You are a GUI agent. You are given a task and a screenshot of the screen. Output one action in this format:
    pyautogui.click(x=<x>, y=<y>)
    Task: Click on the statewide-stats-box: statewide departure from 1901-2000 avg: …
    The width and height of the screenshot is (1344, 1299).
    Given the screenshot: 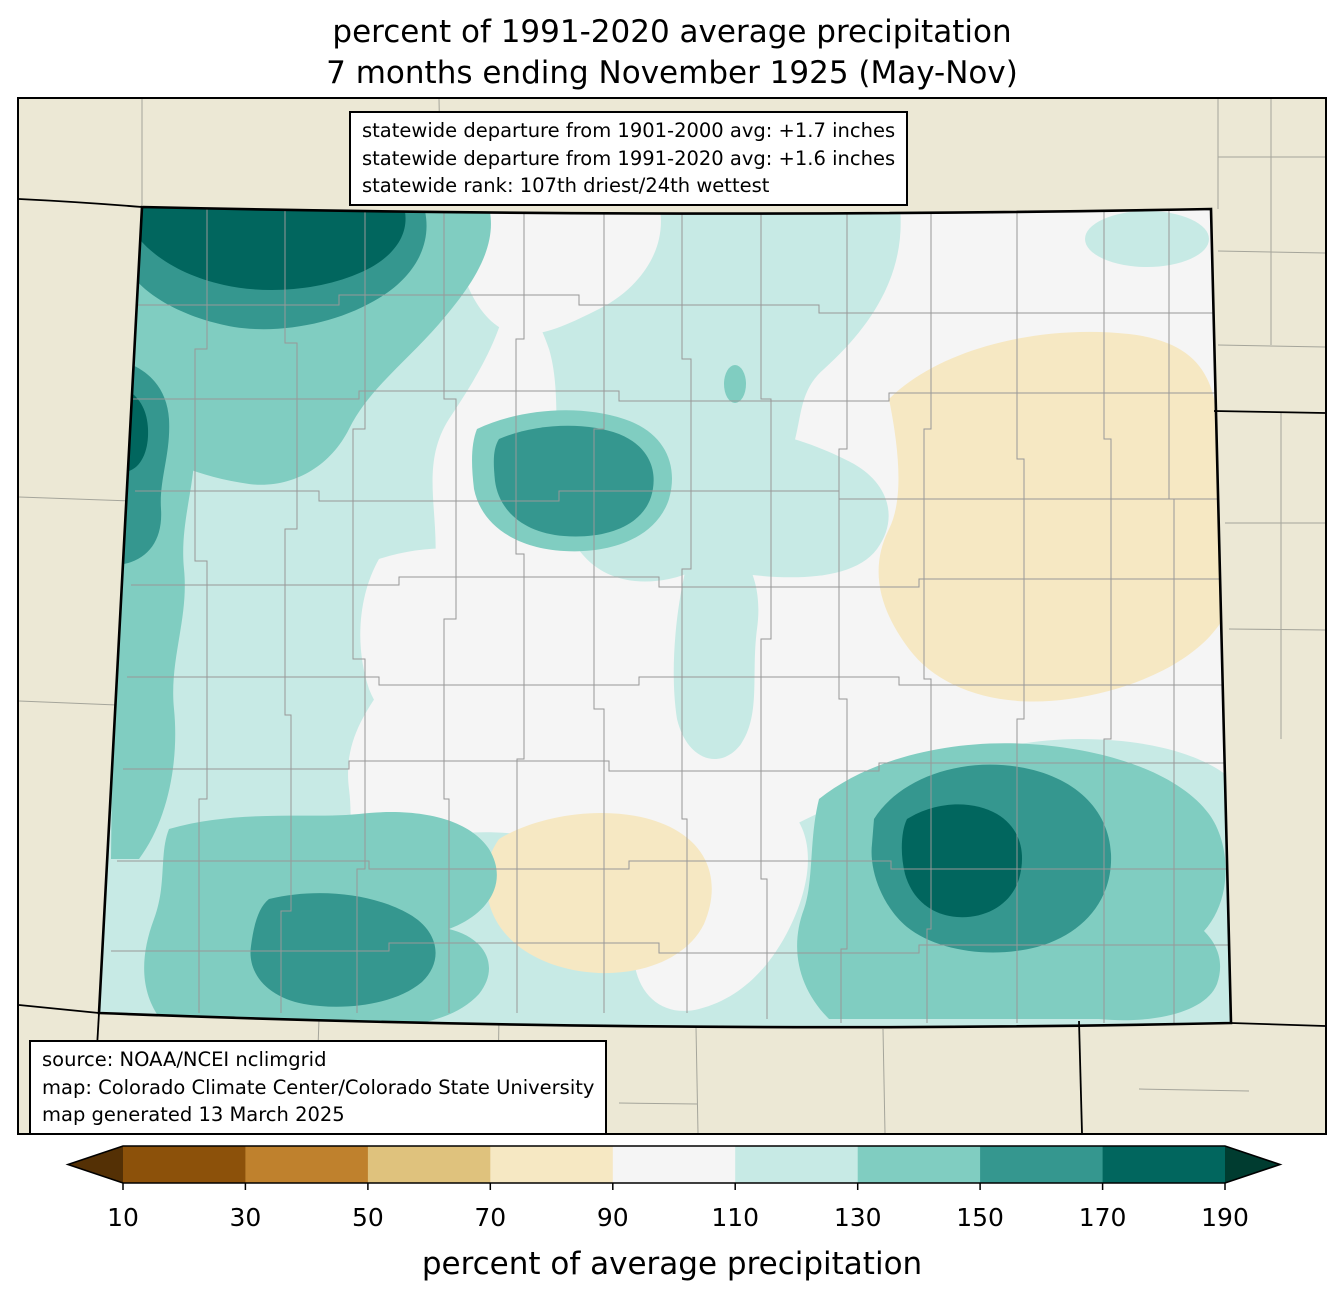 What is the action you would take?
    pyautogui.click(x=629, y=158)
    